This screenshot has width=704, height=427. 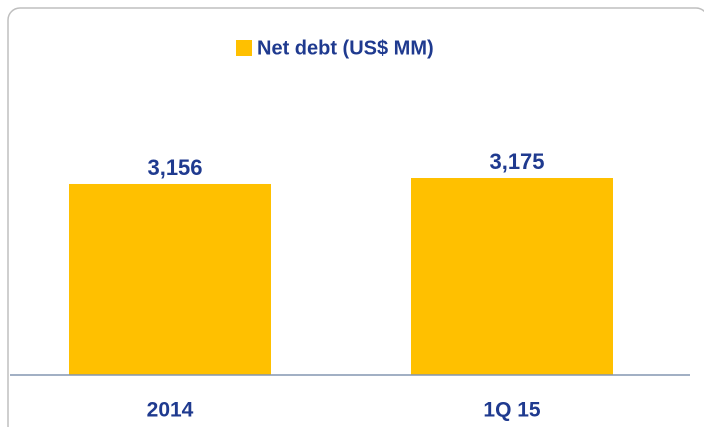 I want to click on x-tick-label: 1Q 15, so click(x=512, y=410).